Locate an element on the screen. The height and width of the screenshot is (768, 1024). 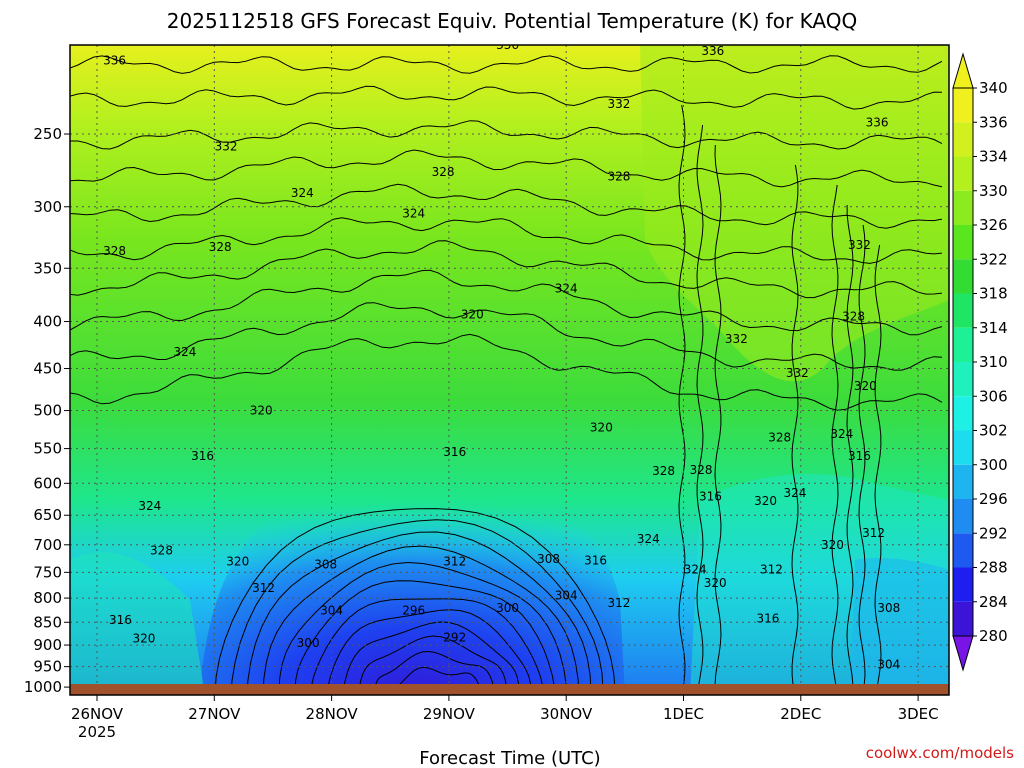
x-axis: 26NOV 27NOV 28NOV 29NOV 30NOV 1DEC 2DEC 3DEC is located at coordinates (505, 709).